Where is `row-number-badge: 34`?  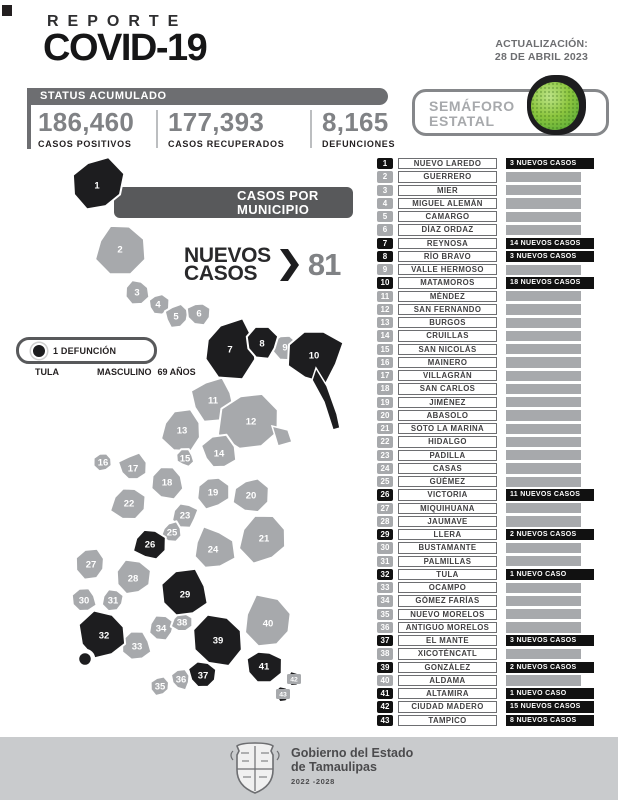
row-number-badge: 34 is located at coordinates (385, 601).